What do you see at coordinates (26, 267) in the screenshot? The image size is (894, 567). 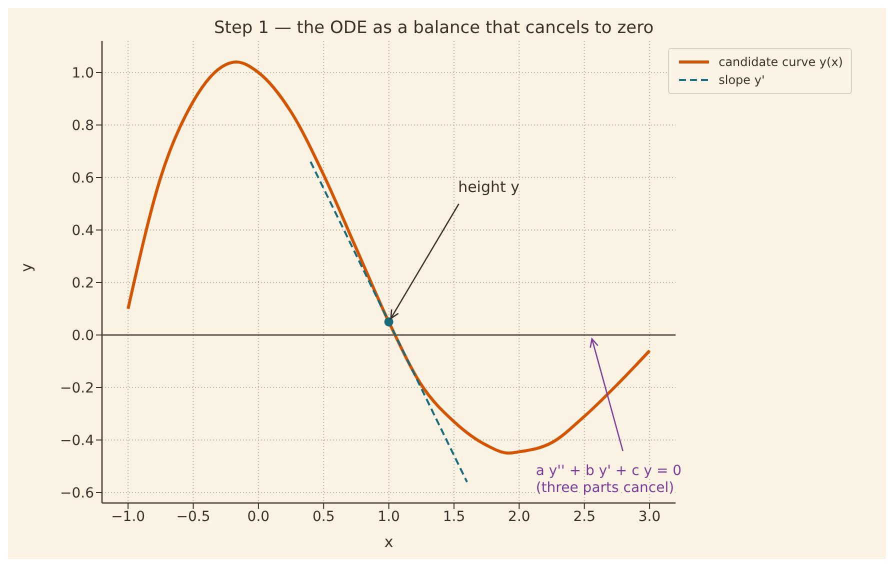 I see `y-axis-title: y` at bounding box center [26, 267].